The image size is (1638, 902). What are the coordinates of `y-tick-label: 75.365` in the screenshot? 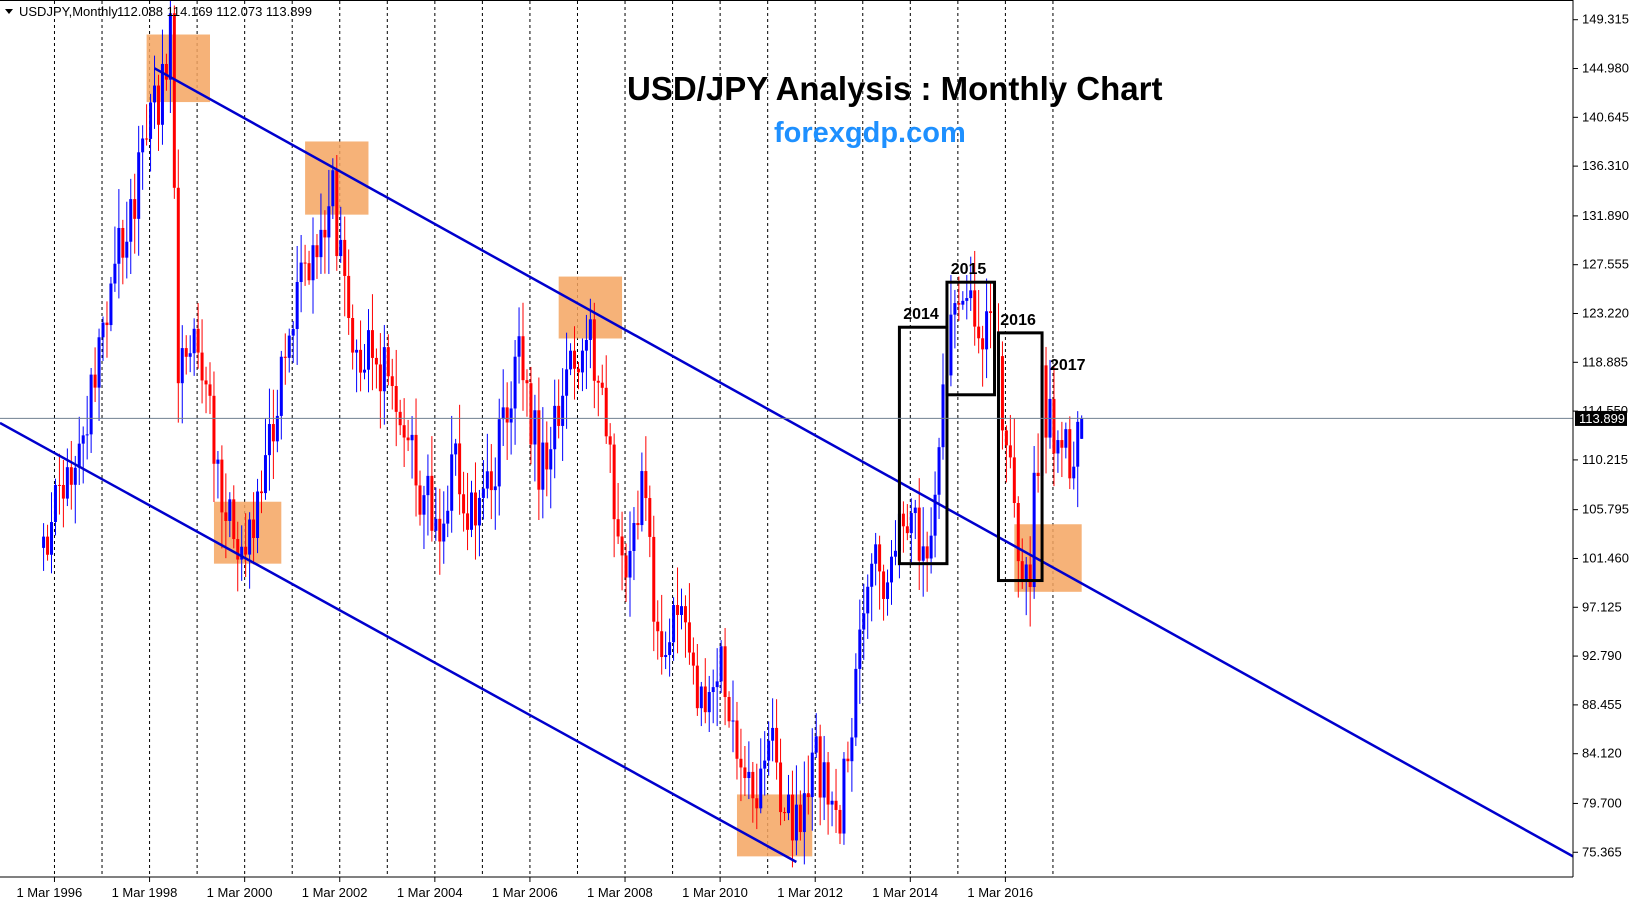 It's located at (1602, 851).